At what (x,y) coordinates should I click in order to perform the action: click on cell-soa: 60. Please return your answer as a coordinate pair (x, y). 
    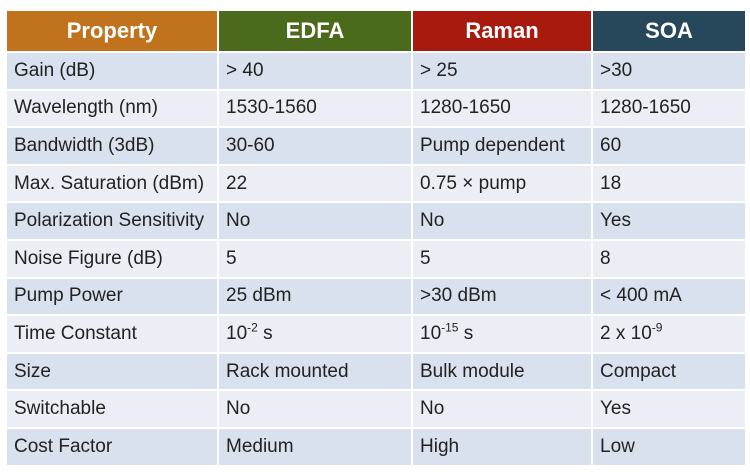
    Looking at the image, I should click on (669, 146).